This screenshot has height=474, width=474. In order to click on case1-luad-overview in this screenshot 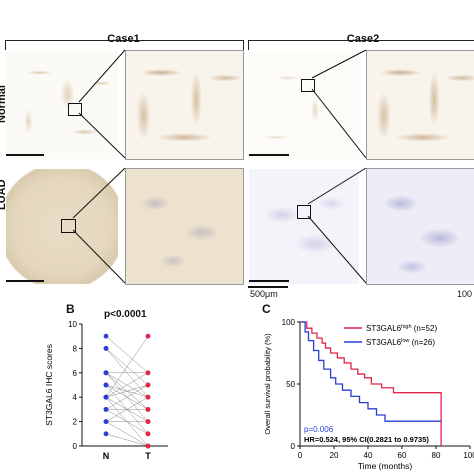, I will do `click(62, 226)`.